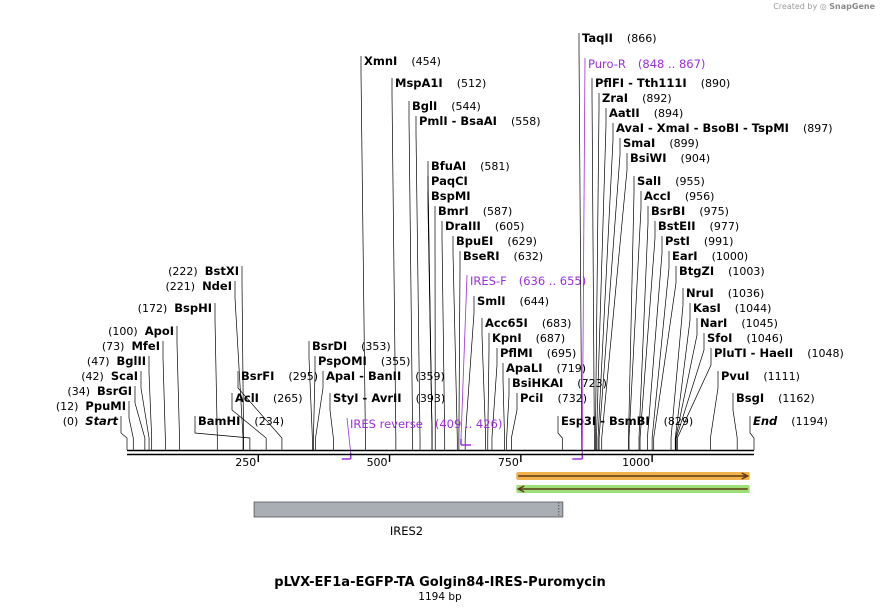 The width and height of the screenshot is (881, 612). I want to click on enzyme-kpni-leader, so click(488, 391).